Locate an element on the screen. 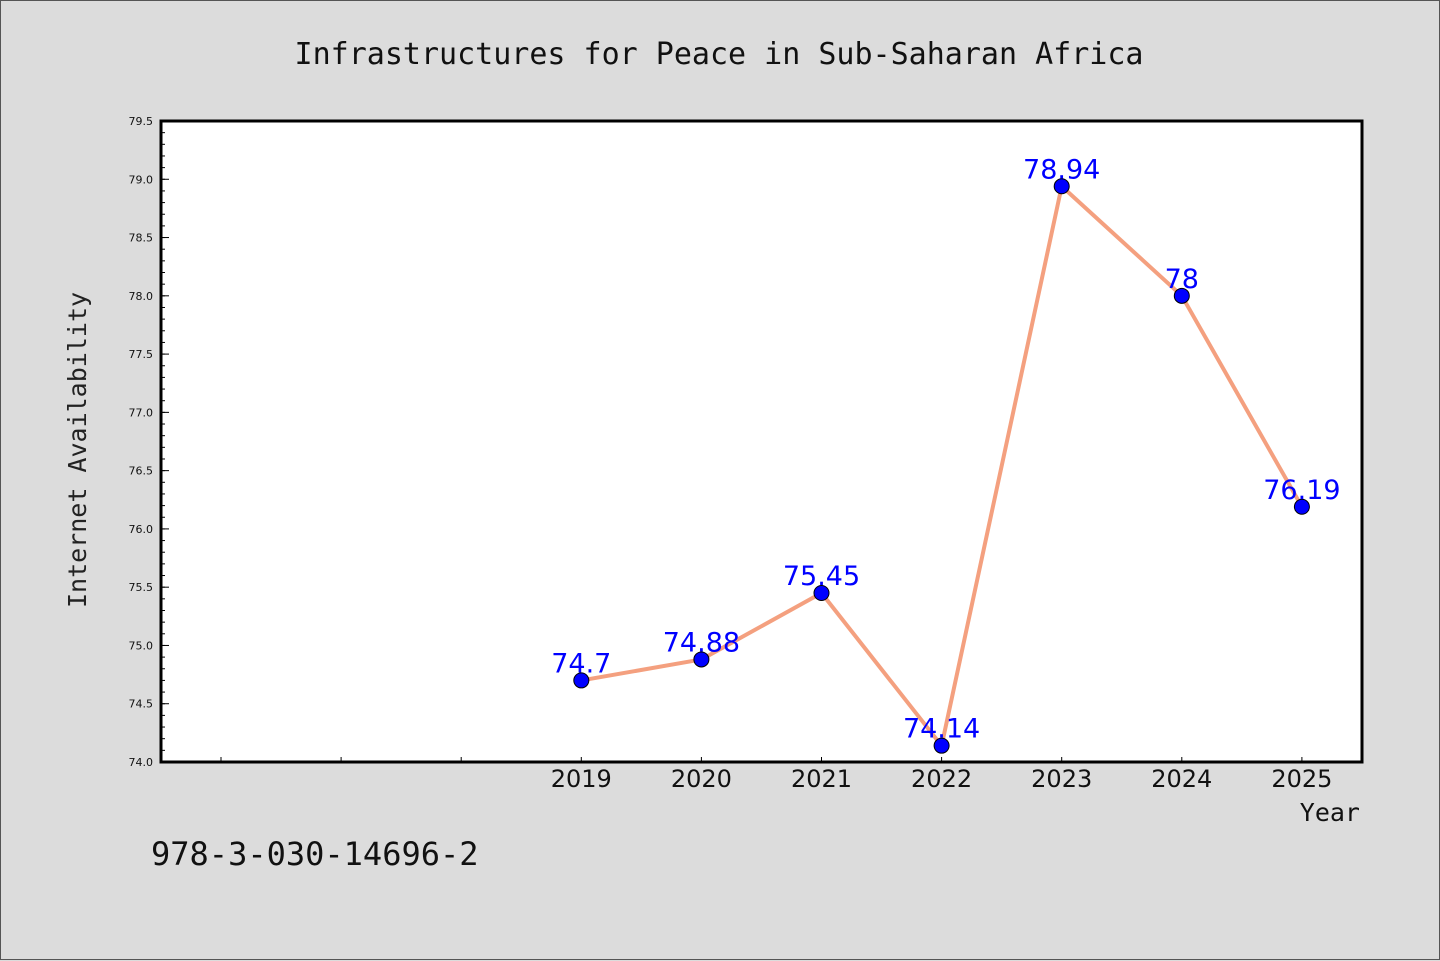 The image size is (1440, 961). y-tick-label: 76.0 is located at coordinates (141, 529).